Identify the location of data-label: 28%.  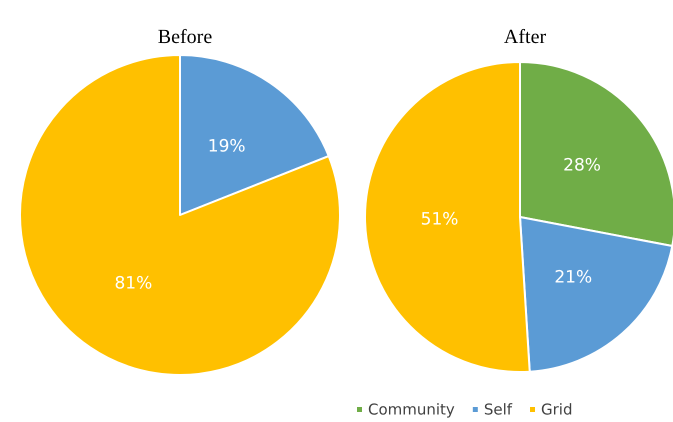
(582, 166).